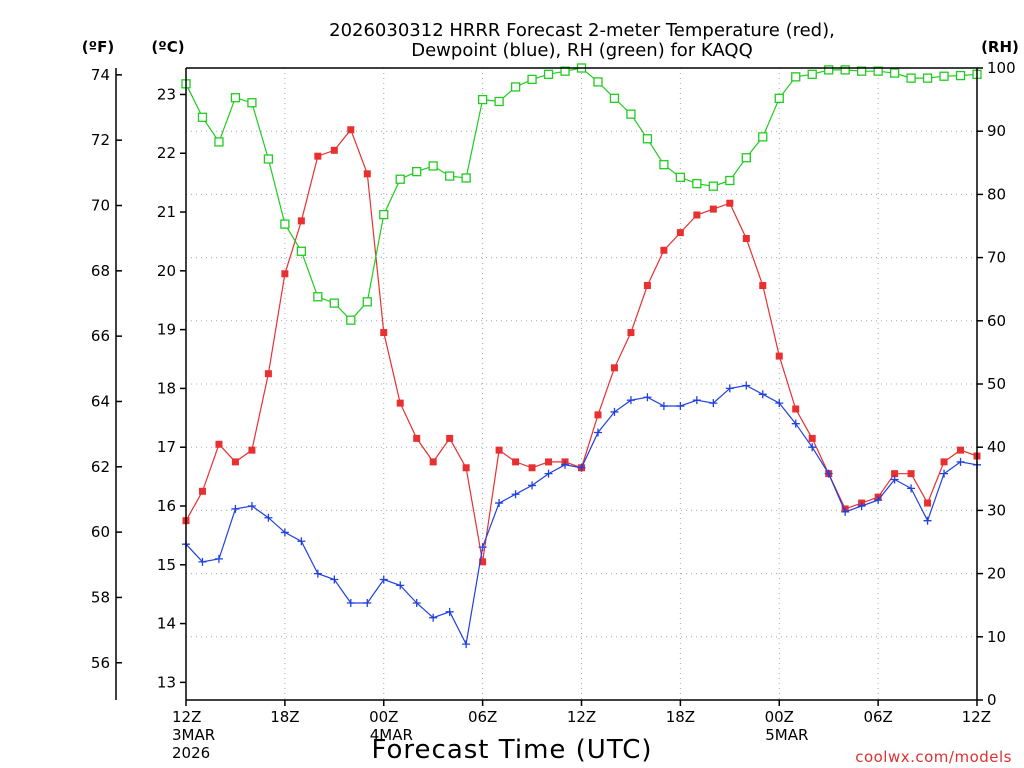 The height and width of the screenshot is (768, 1024). Describe the element at coordinates (100, 467) in the screenshot. I see `fahrenheit-tick-label: 62` at that location.